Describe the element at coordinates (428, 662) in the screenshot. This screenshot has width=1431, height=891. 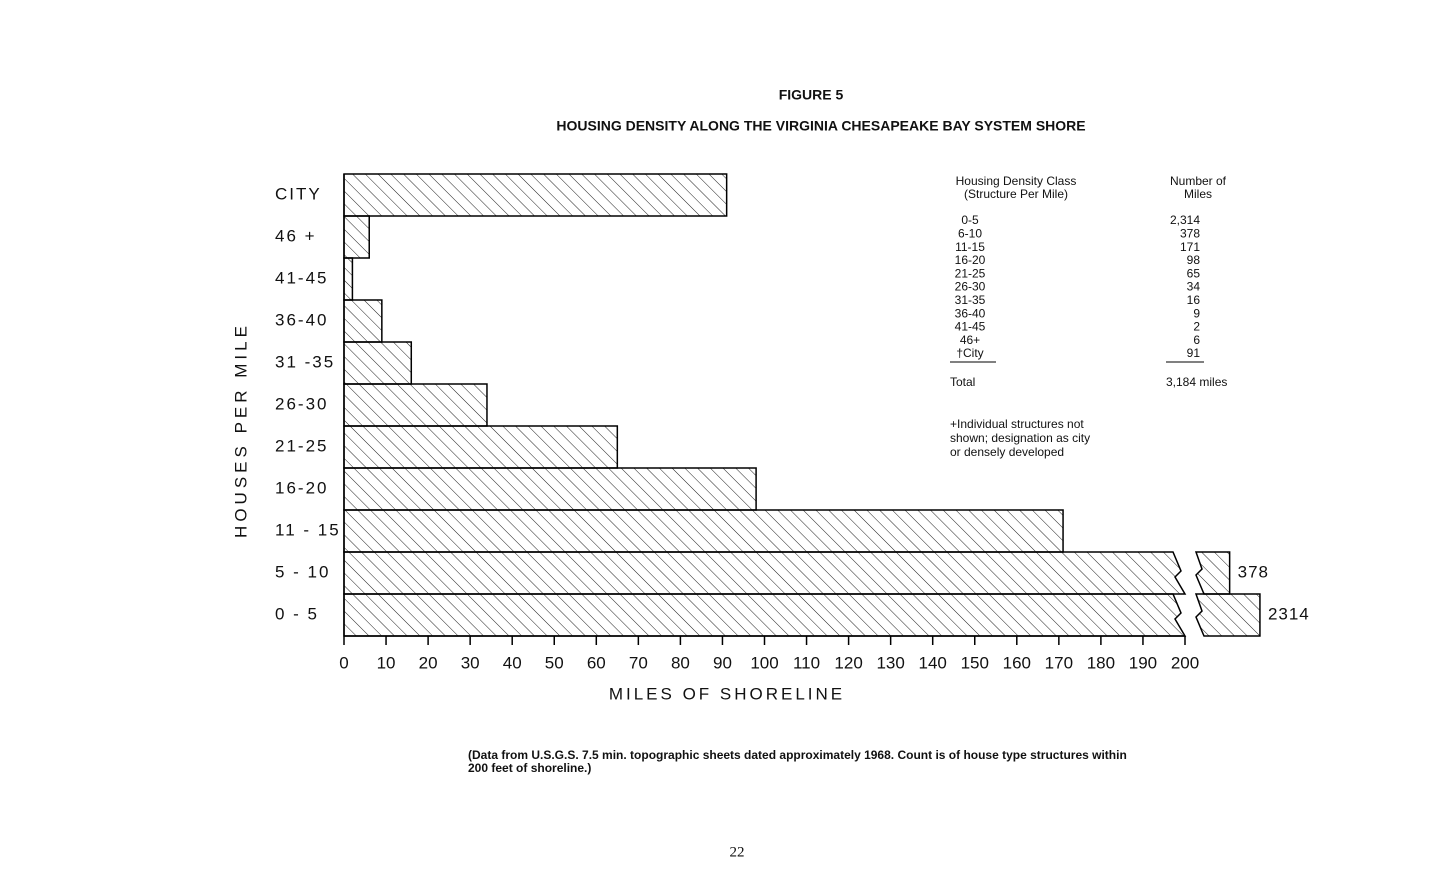
I see `x-tick-label: 20` at that location.